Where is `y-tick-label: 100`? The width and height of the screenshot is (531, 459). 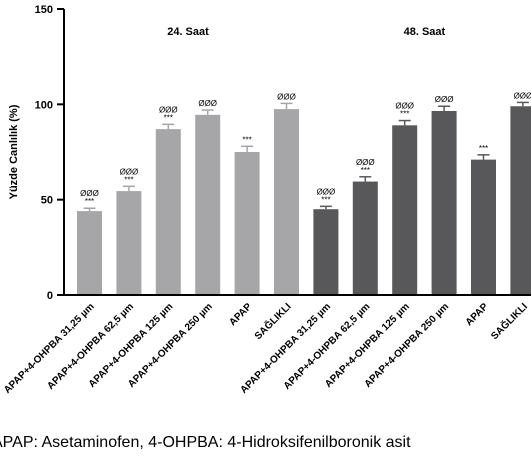
y-tick-label: 100 is located at coordinates (44, 105).